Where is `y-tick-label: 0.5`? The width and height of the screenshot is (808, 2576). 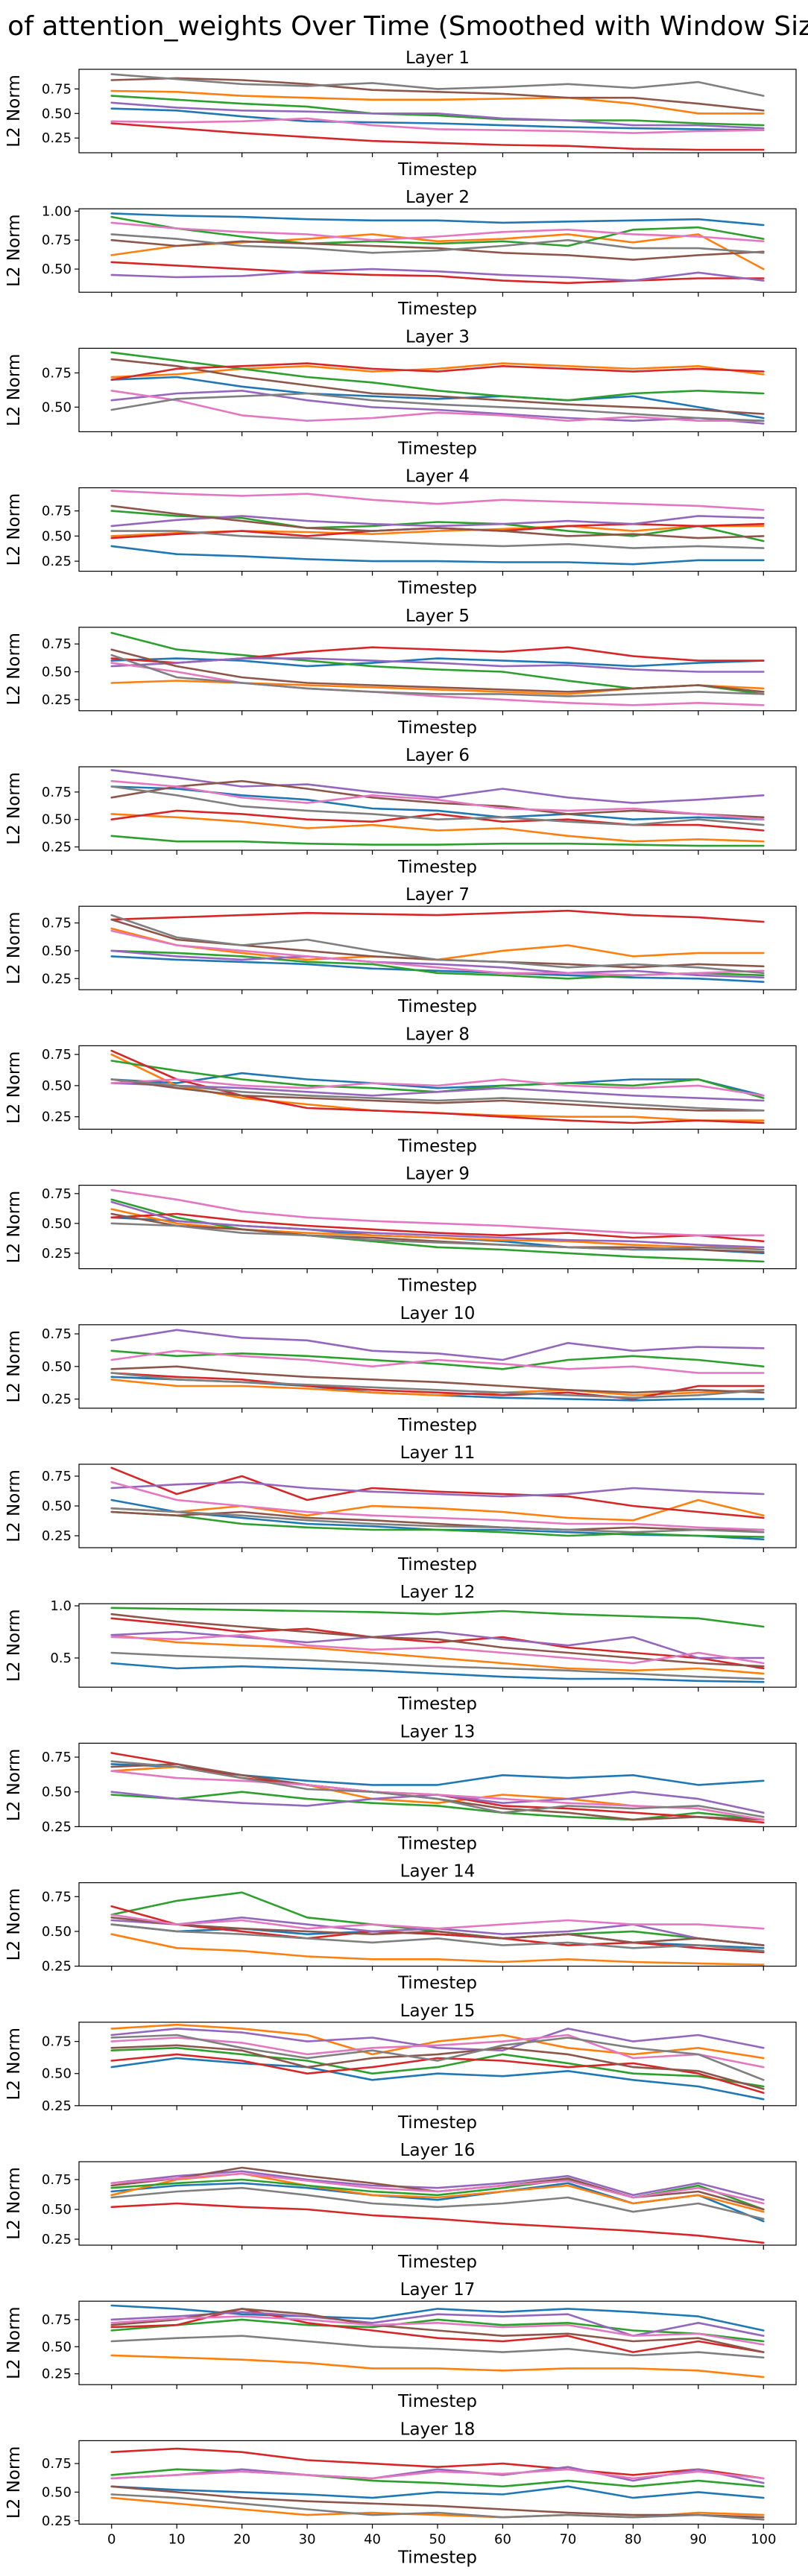
y-tick-label: 0.5 is located at coordinates (61, 1658).